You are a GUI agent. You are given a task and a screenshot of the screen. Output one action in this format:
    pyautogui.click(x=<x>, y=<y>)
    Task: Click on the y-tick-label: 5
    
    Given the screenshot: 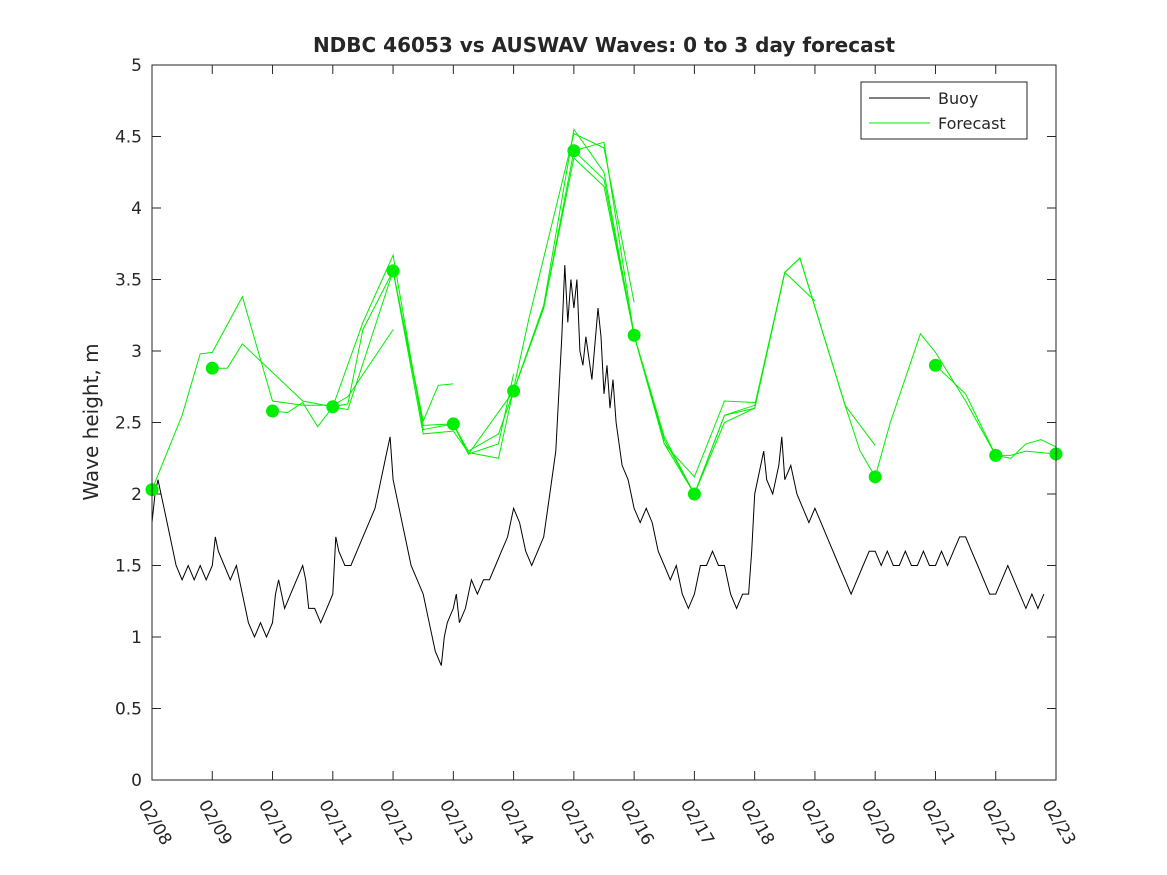 What is the action you would take?
    pyautogui.click(x=136, y=66)
    